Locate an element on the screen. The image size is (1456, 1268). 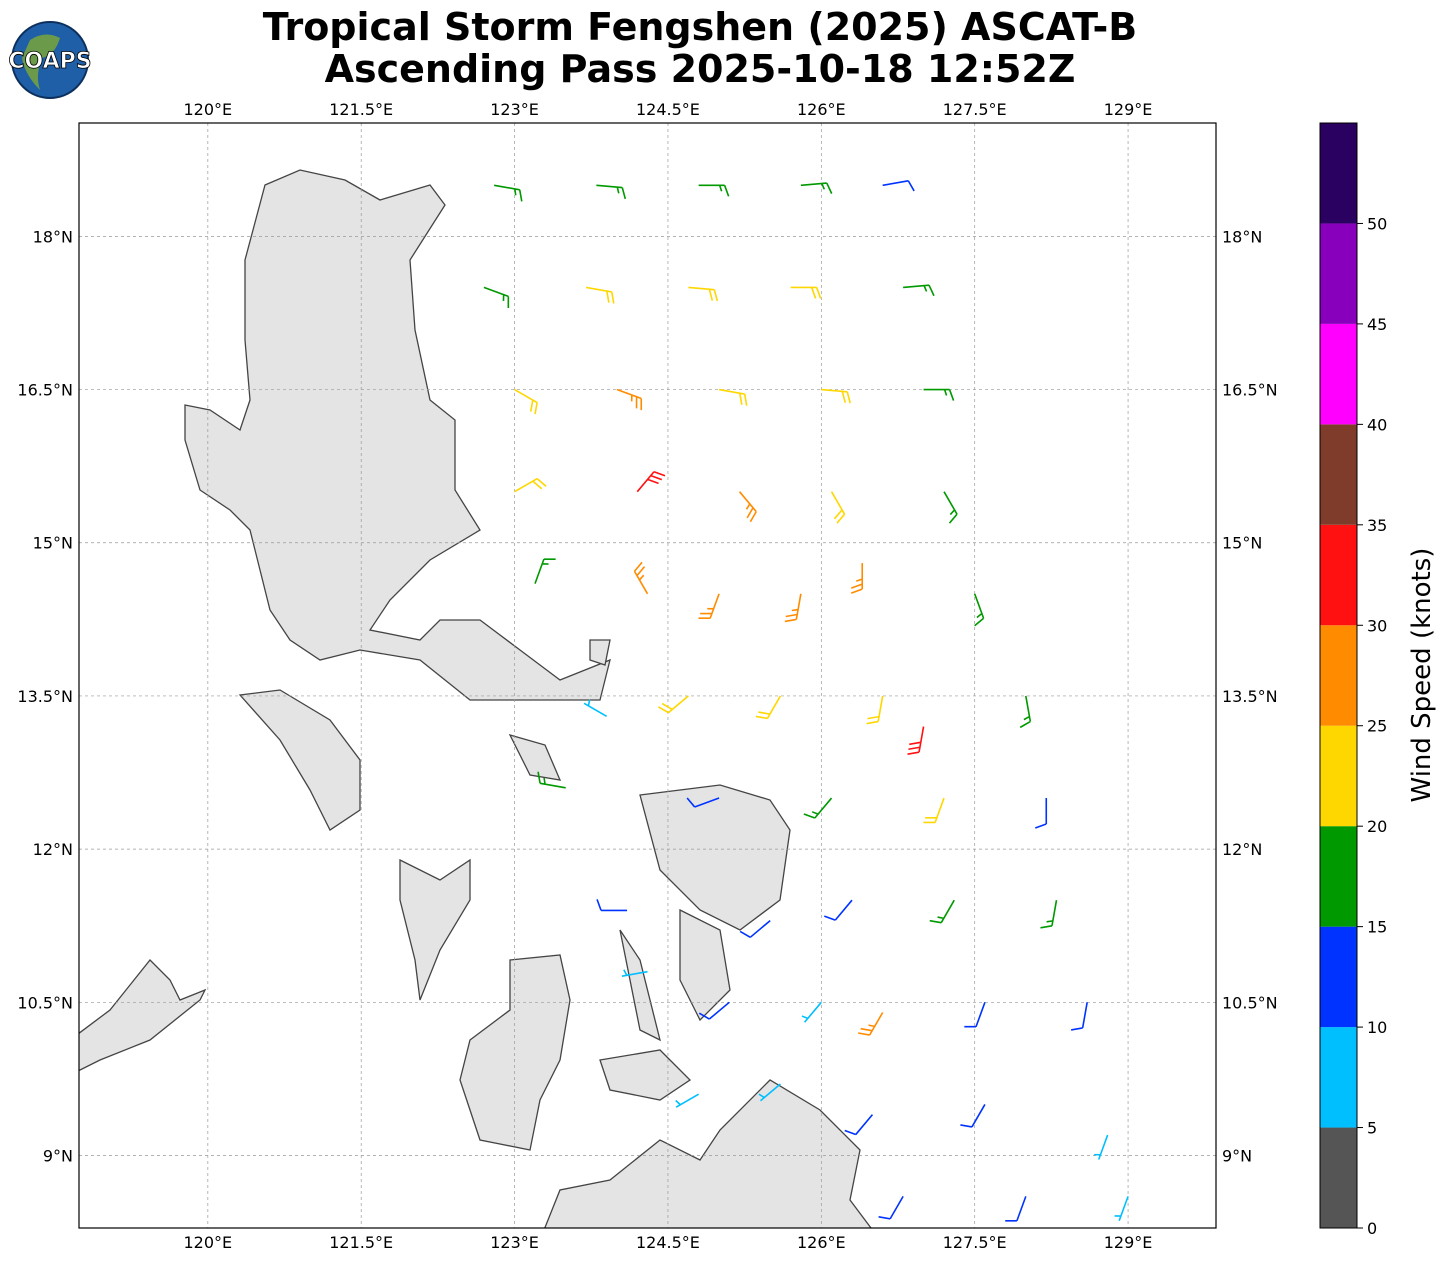
samar is located at coordinates (715, 857).